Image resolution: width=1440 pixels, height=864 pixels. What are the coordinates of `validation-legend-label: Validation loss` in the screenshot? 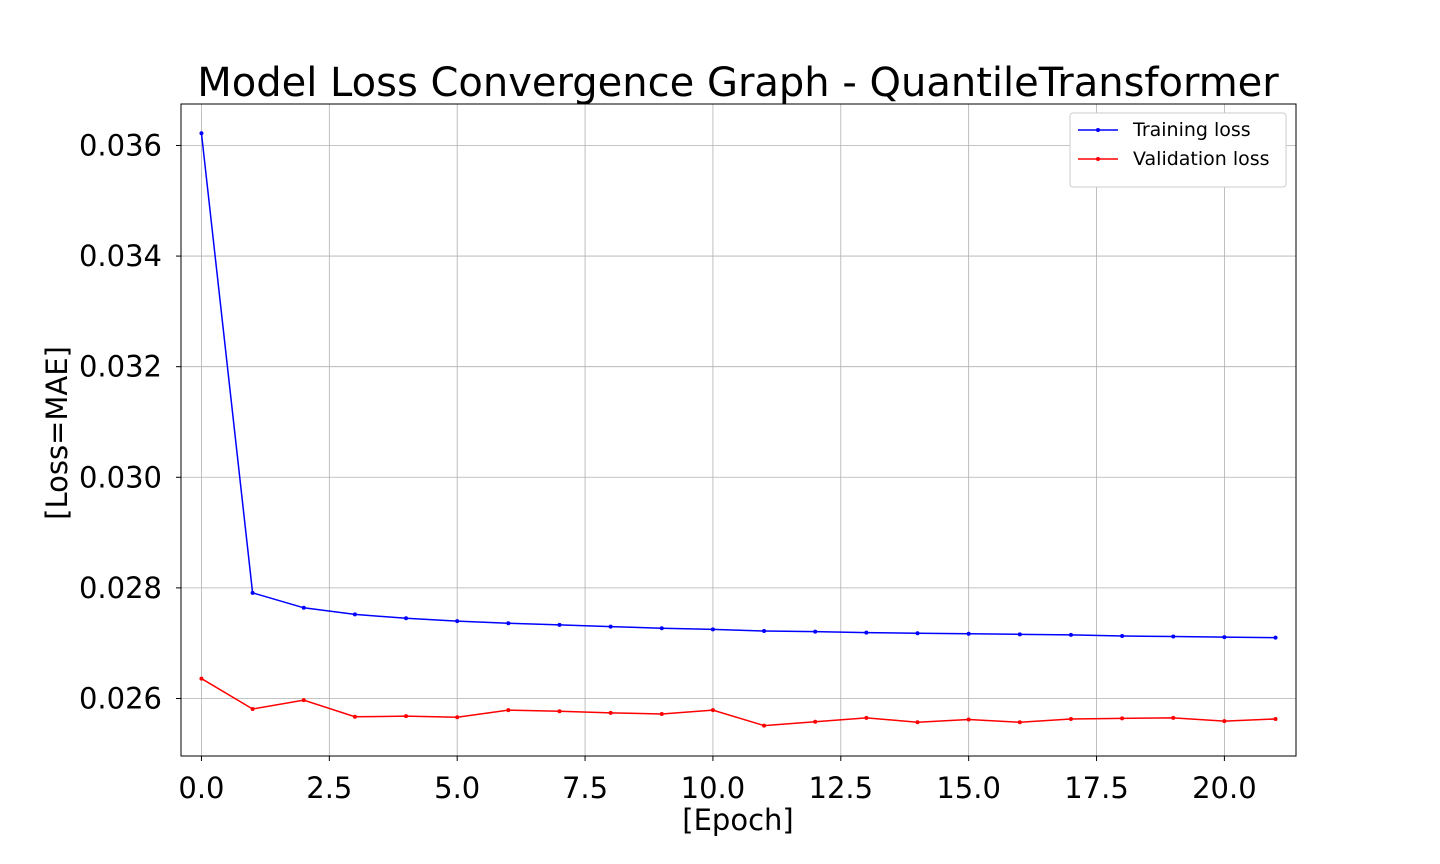 It's located at (1201, 159).